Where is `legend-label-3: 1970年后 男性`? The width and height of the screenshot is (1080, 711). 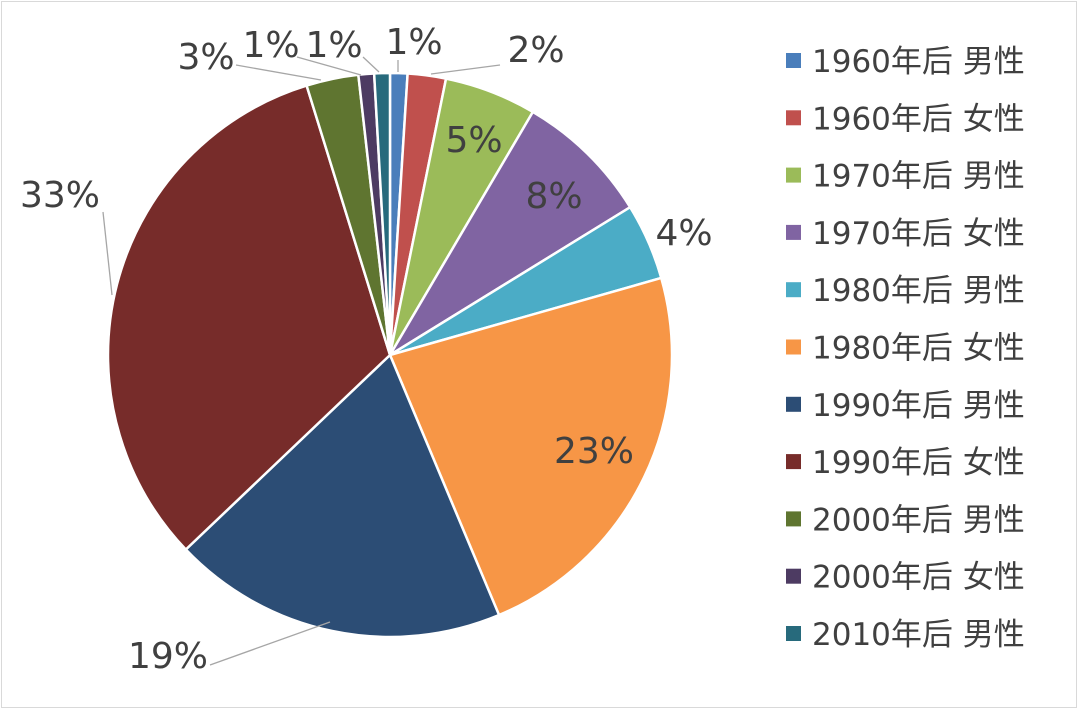 legend-label-3: 1970年后 男性 is located at coordinates (918, 177).